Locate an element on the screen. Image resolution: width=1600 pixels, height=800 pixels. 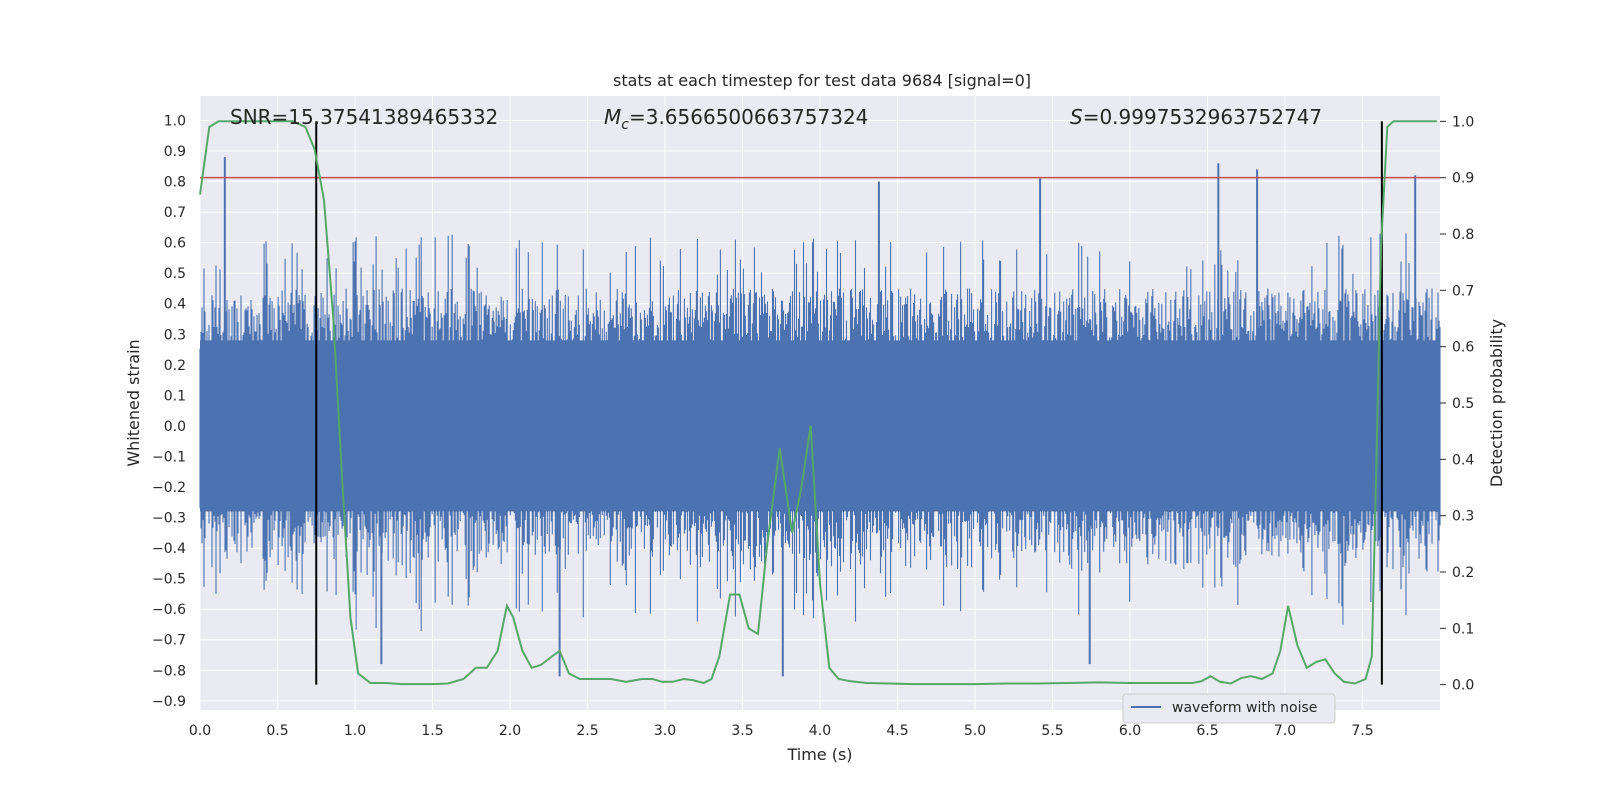
x-tick-label: 5.5 is located at coordinates (1052, 731).